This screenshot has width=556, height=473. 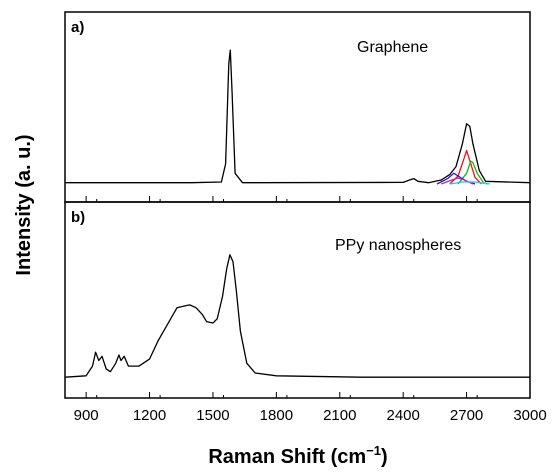 What do you see at coordinates (392, 47) in the screenshot?
I see `panel-title: Graphene` at bounding box center [392, 47].